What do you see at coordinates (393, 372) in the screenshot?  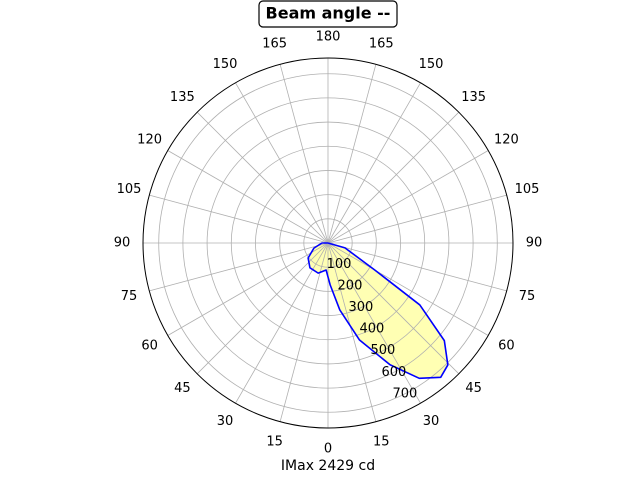 I see `r-tick-label: 600` at bounding box center [393, 372].